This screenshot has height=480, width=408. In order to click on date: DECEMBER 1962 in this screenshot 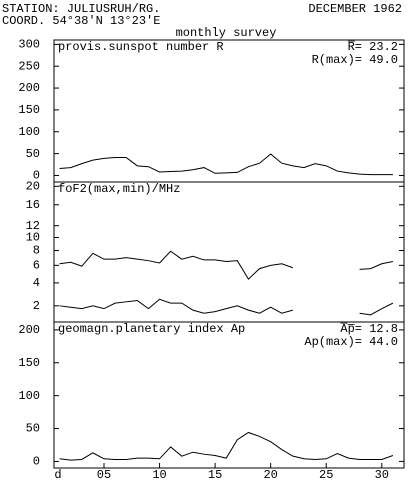, I will do `click(355, 9)`.